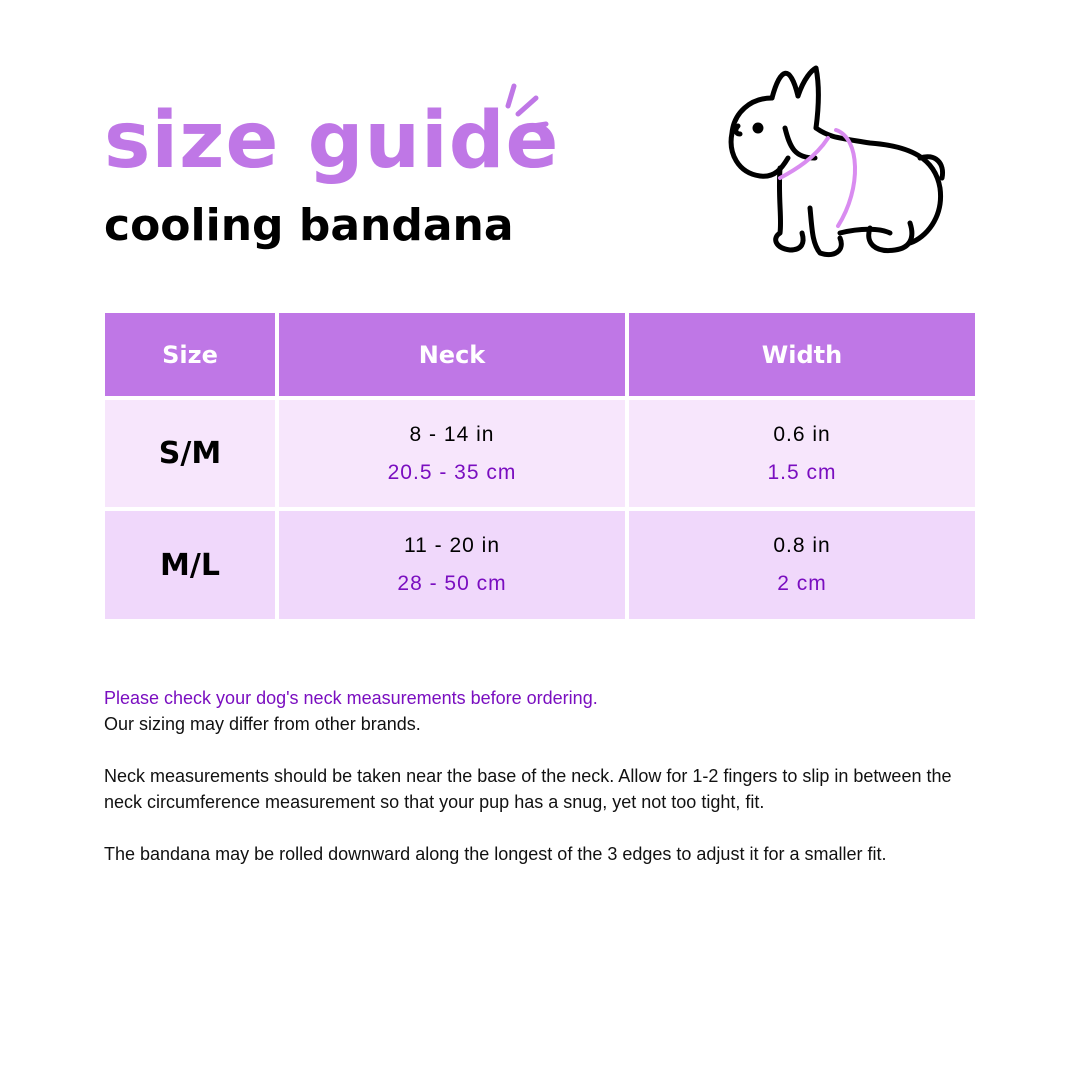 This screenshot has width=1080, height=1080. I want to click on page-subtitle: cooling bandana, so click(309, 225).